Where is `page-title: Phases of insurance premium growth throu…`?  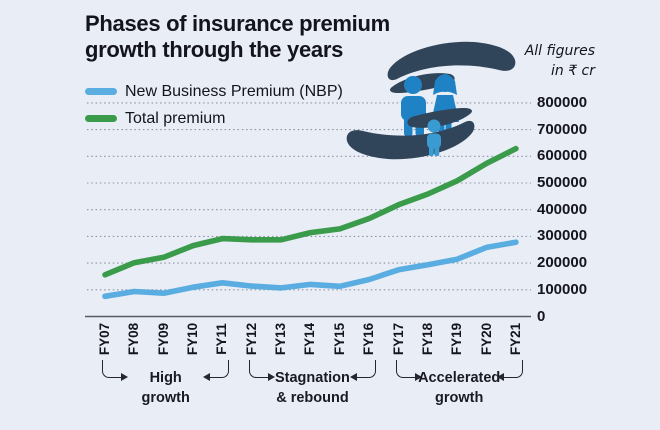
page-title: Phases of insurance premium growth throu… is located at coordinates (237, 37).